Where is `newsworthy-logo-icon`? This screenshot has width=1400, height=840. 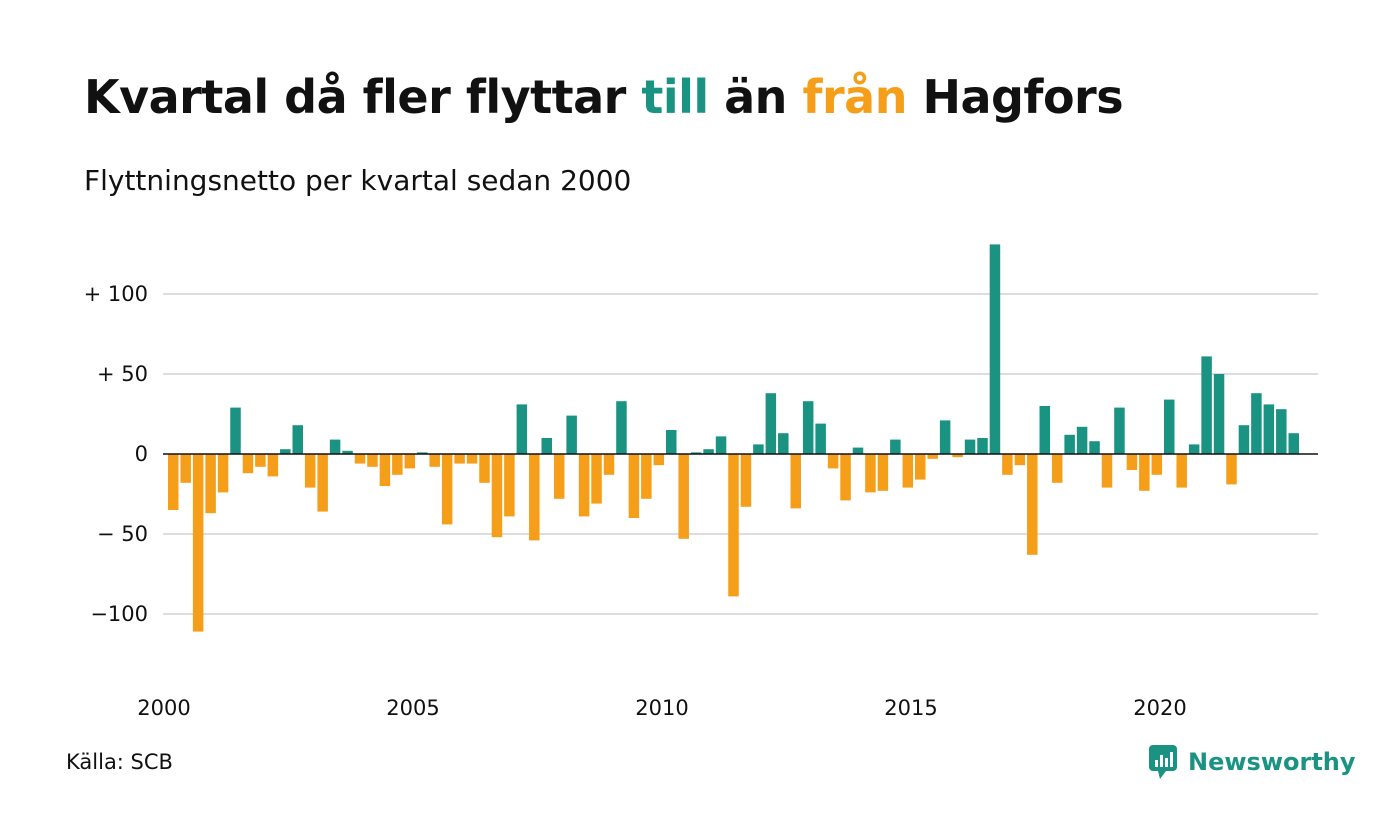 newsworthy-logo-icon is located at coordinates (1163, 762).